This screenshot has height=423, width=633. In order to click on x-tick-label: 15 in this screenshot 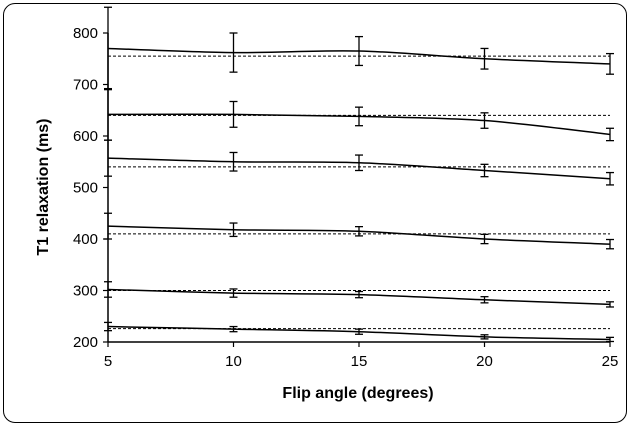, I will do `click(359, 361)`.